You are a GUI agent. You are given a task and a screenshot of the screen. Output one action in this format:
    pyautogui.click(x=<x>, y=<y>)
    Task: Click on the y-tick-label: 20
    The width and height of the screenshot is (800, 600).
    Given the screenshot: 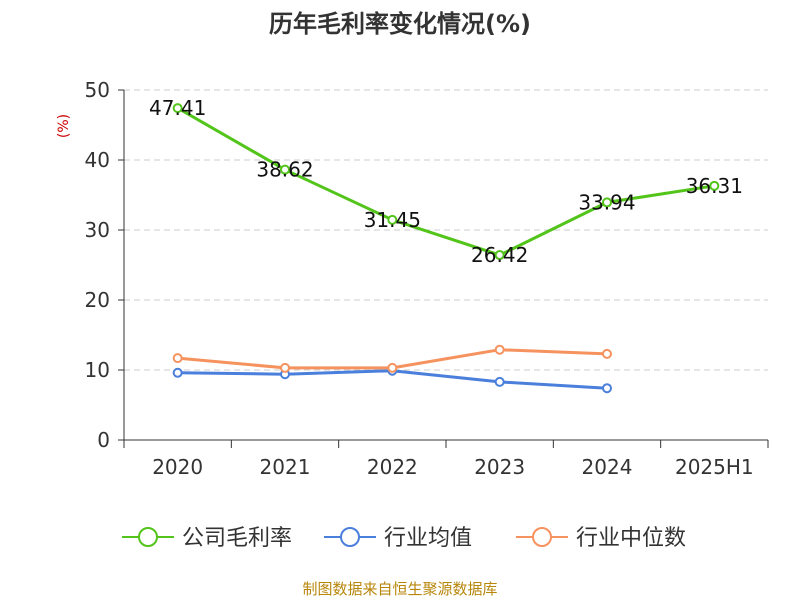 What is the action you would take?
    pyautogui.click(x=97, y=300)
    